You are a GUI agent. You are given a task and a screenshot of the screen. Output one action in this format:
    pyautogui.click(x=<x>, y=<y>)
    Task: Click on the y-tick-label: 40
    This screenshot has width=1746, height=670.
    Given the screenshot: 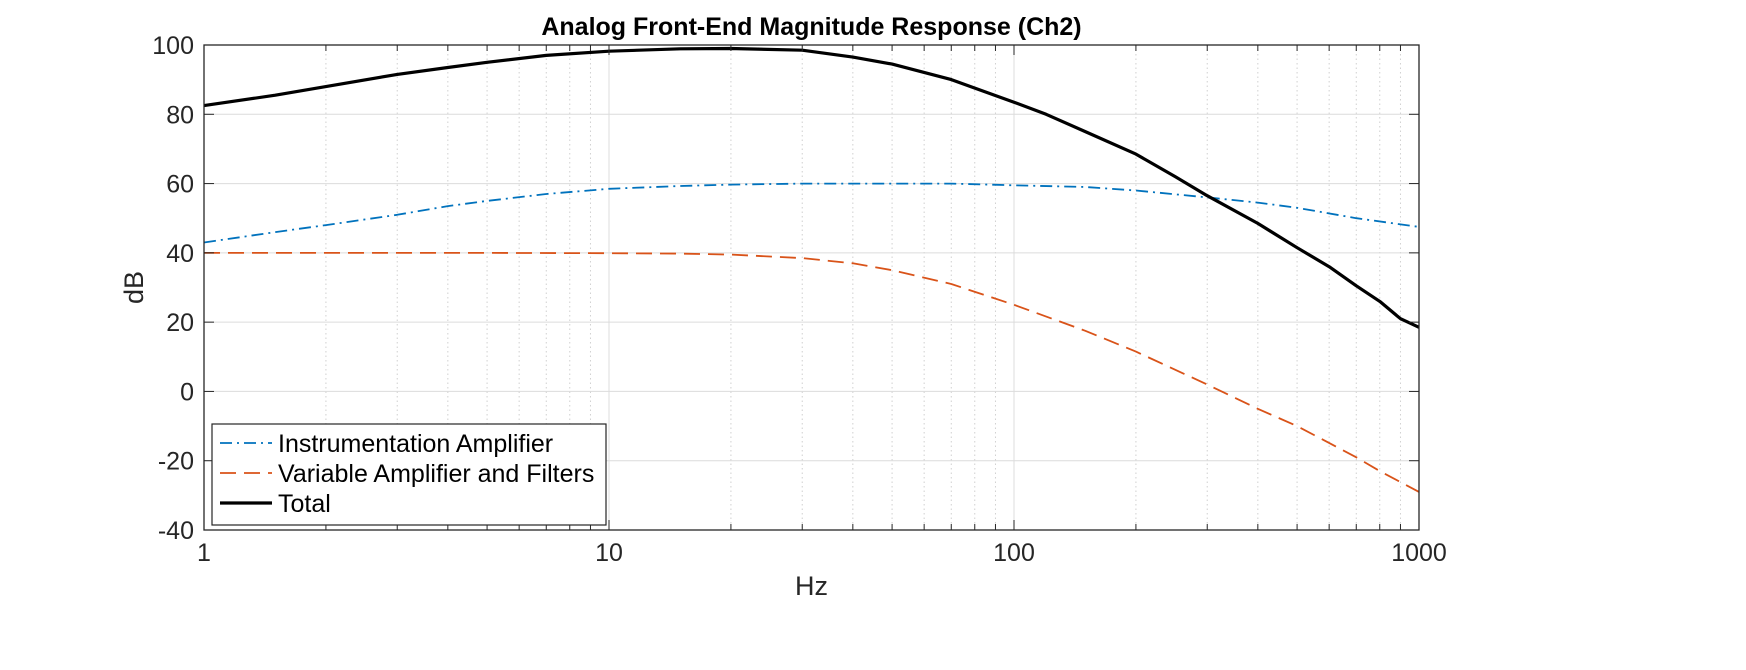 What is the action you would take?
    pyautogui.click(x=180, y=254)
    